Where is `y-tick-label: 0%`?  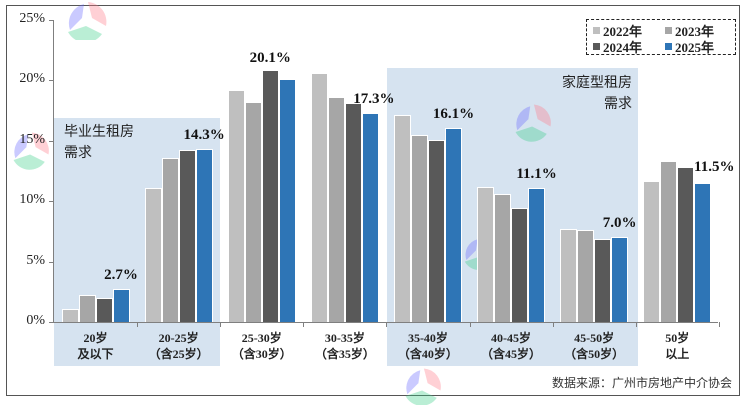 y-tick-label: 0% is located at coordinates (35, 320).